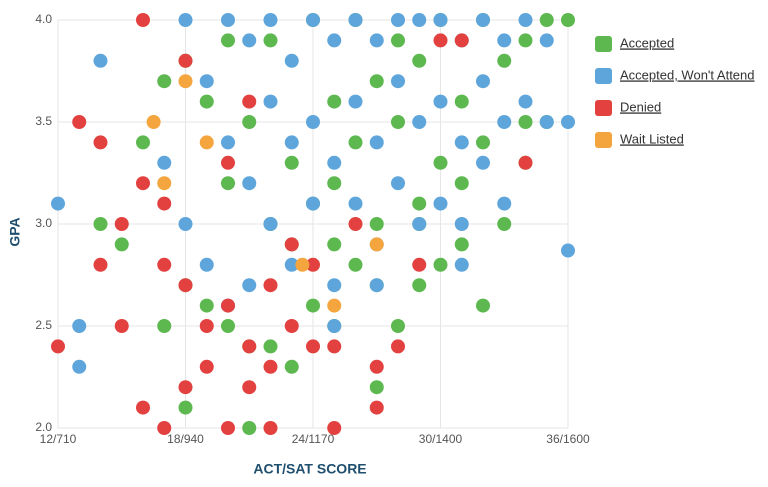  I want to click on x-tick-label: 12/710, so click(58, 439).